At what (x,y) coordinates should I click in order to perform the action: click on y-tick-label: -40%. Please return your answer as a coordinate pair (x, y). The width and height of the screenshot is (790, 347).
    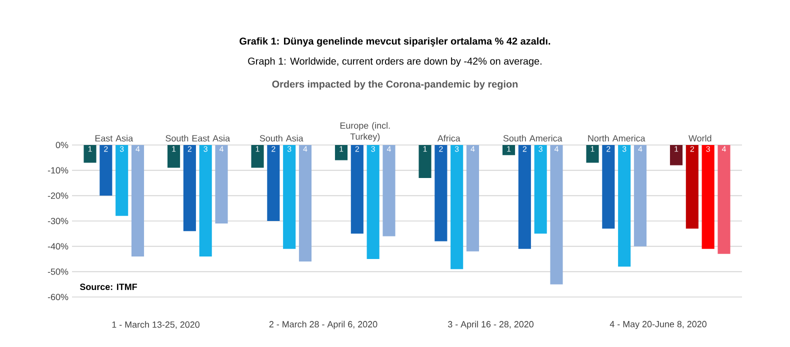
    Looking at the image, I should click on (58, 246).